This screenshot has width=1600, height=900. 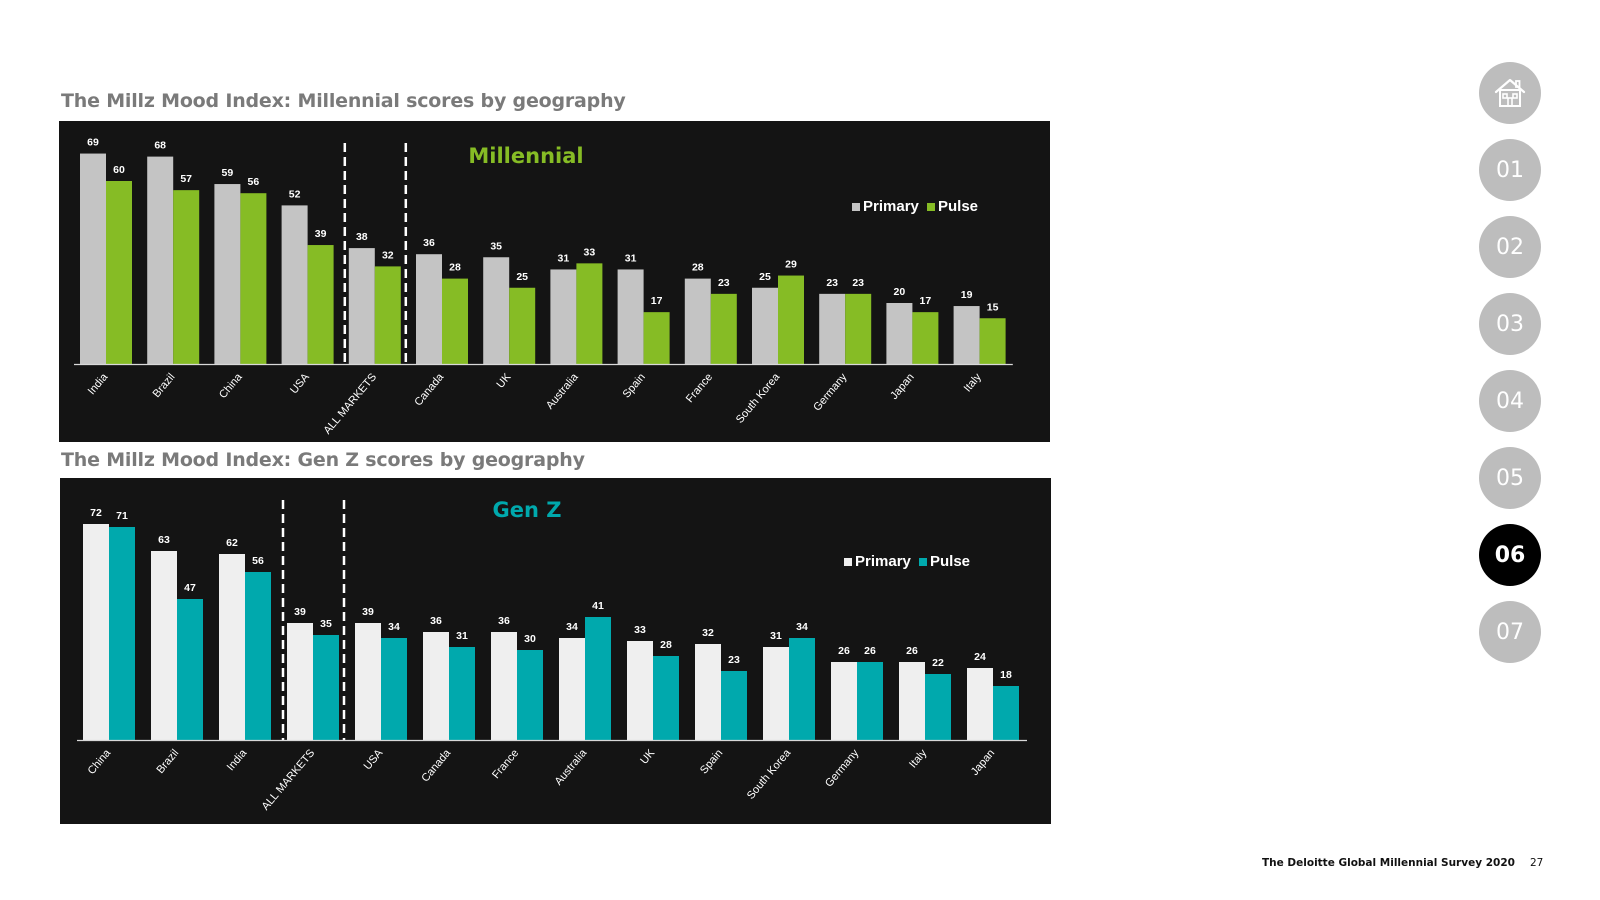 I want to click on bar-primary-india, so click(x=93, y=258).